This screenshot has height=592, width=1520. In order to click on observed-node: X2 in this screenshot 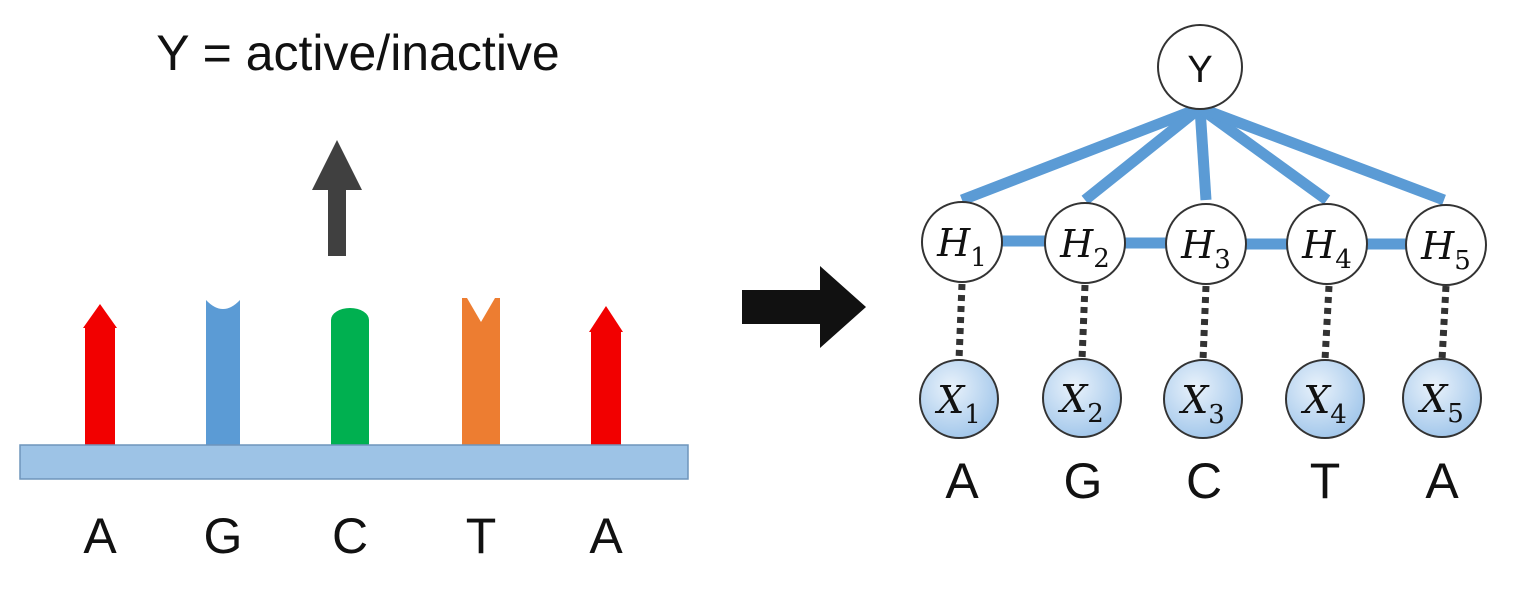, I will do `click(1082, 398)`.